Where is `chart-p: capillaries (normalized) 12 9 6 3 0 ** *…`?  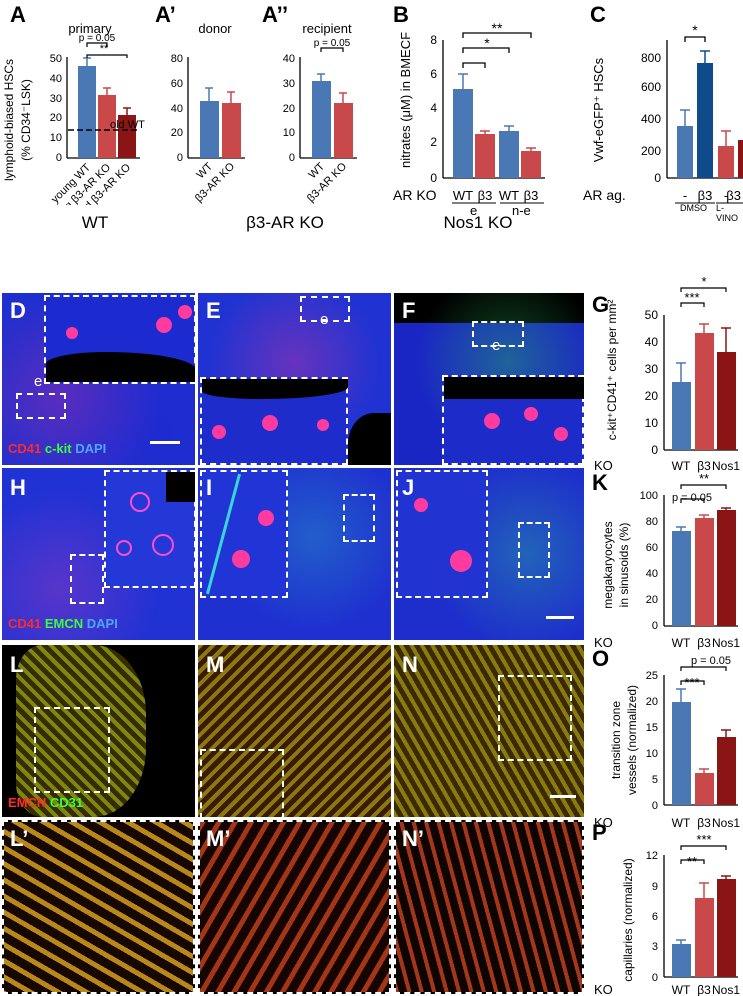 chart-p: capillaries (normalized) 12 9 6 3 0 ** *… is located at coordinates (667, 914).